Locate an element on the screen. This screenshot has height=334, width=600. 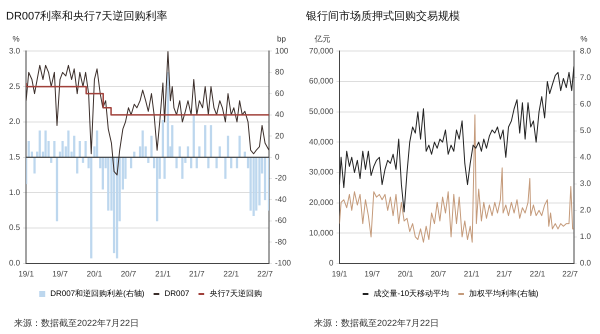
y-tick-label: 0.5 is located at coordinates (14, 227).